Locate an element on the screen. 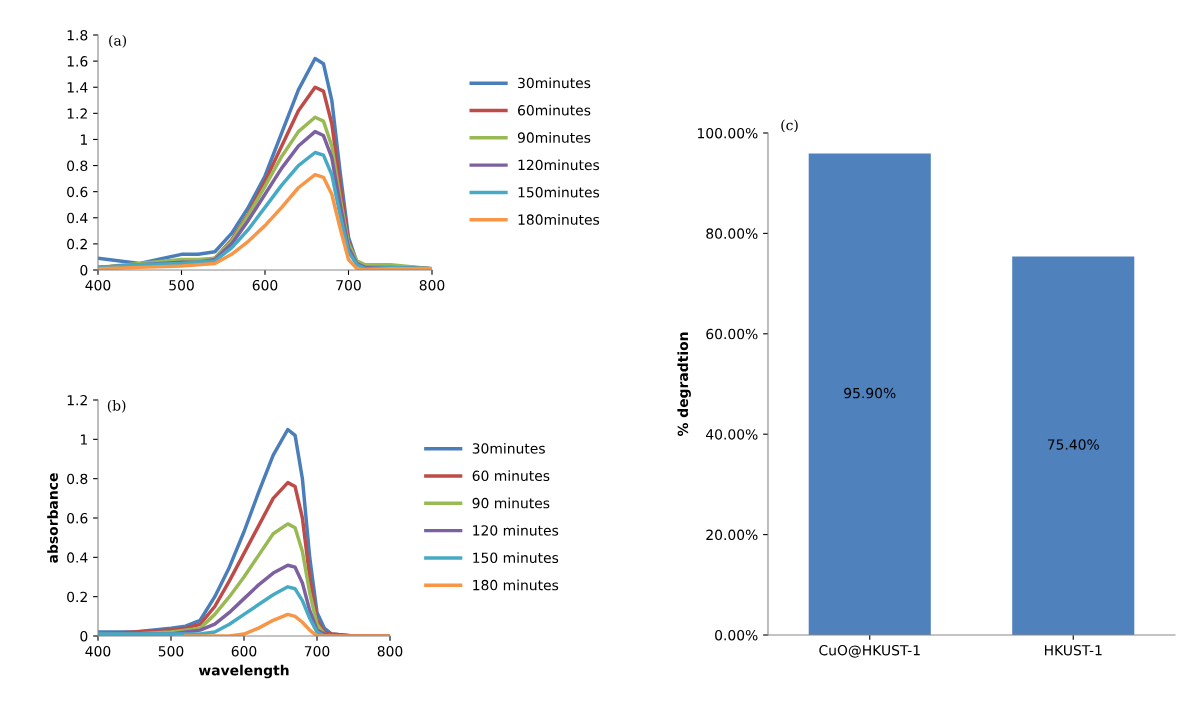 This screenshot has width=1201, height=711. annotation: (b) is located at coordinates (116, 406).